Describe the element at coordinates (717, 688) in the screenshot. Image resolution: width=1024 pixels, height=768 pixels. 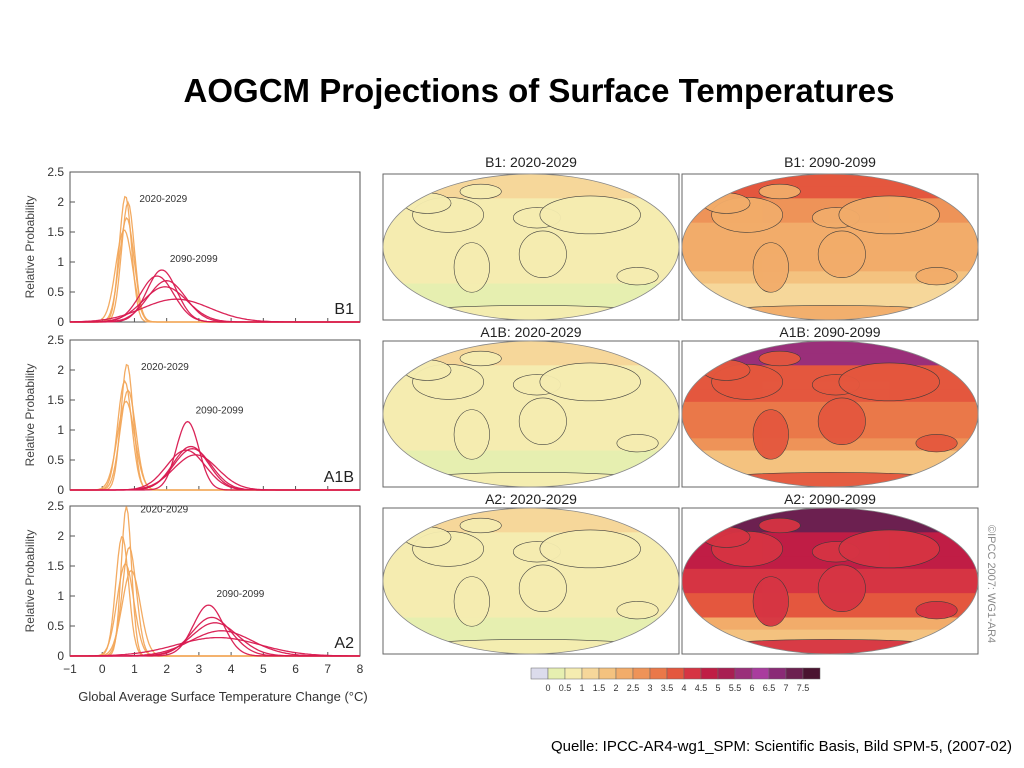
I see `colorbar-tick-label: 5` at that location.